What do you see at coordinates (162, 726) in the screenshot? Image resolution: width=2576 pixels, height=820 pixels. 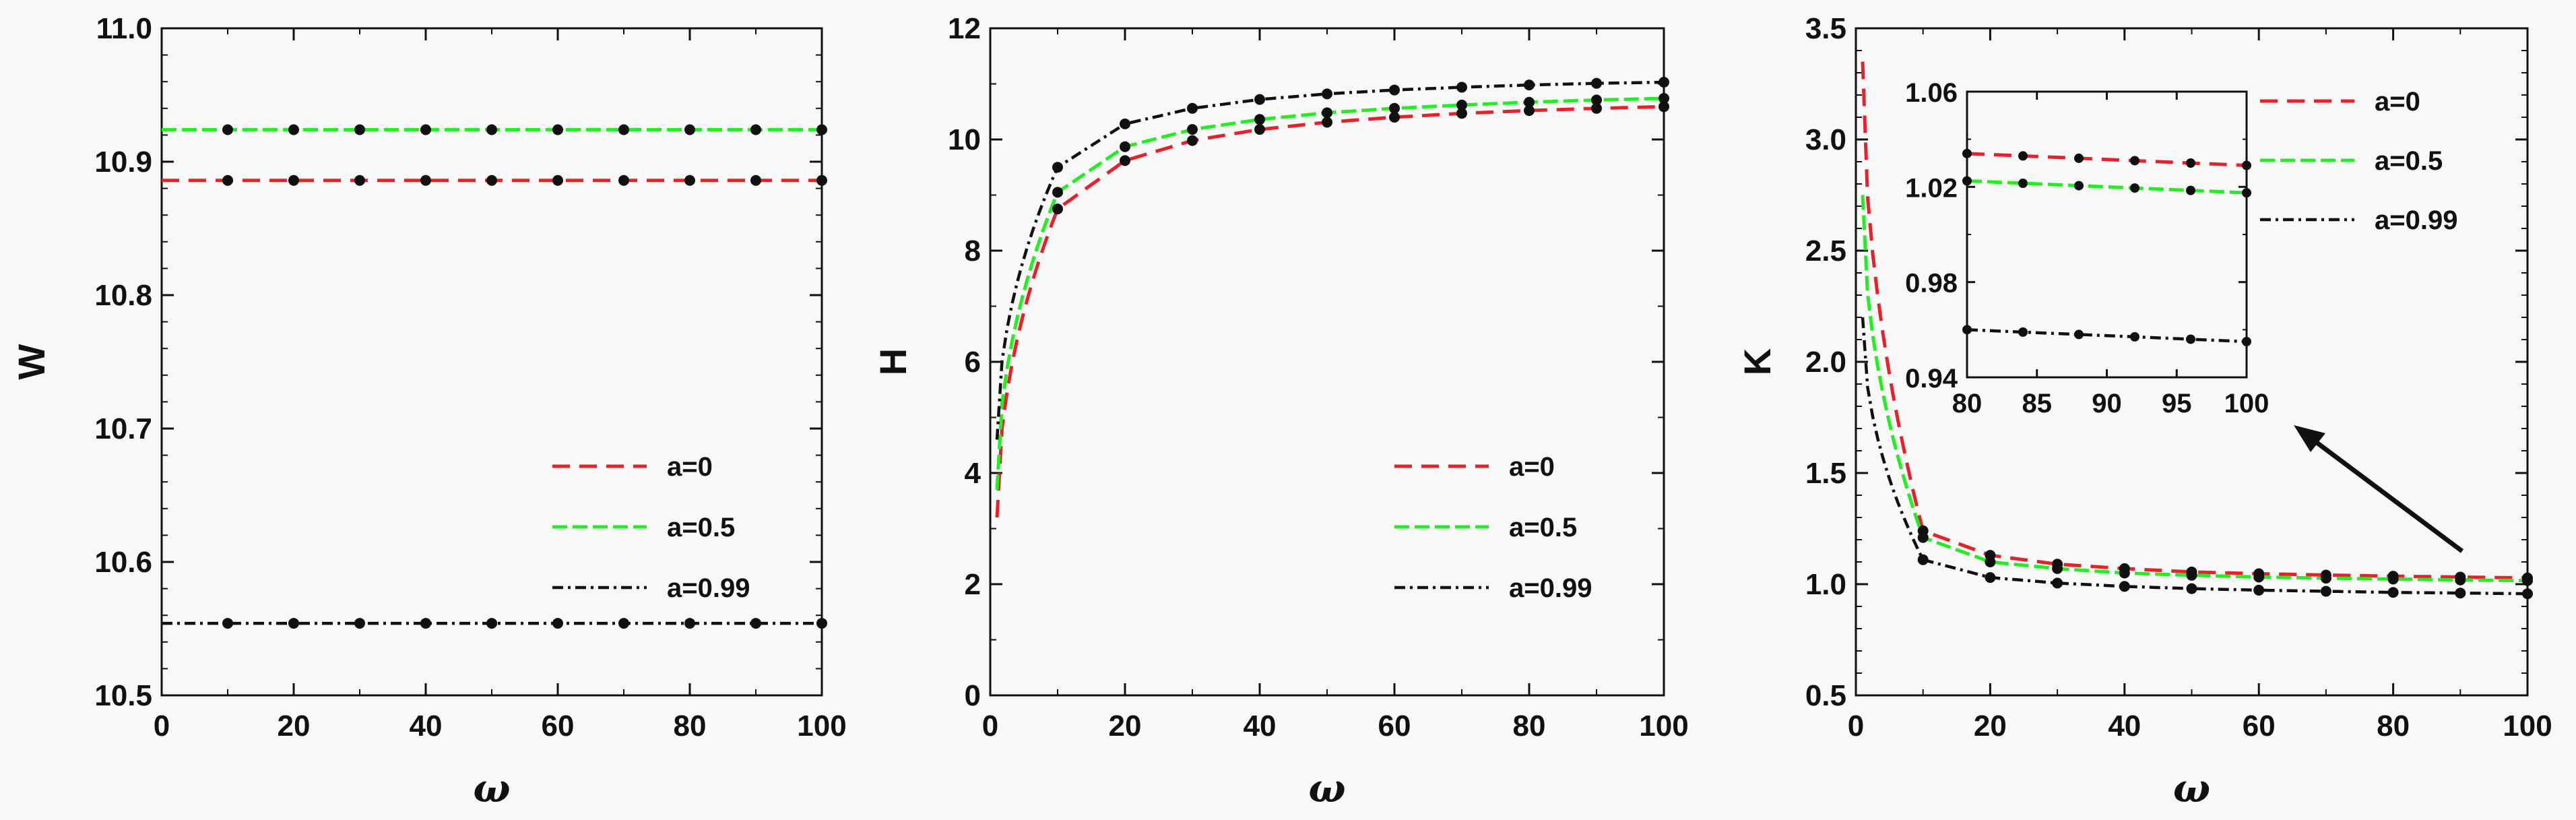 I see `w-x-tick-label: 0` at bounding box center [162, 726].